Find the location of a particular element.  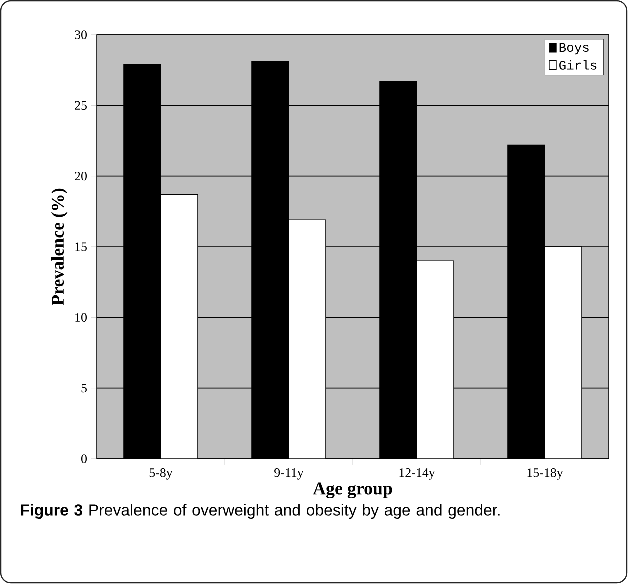

y-tick-label: 20 is located at coordinates (81, 176).